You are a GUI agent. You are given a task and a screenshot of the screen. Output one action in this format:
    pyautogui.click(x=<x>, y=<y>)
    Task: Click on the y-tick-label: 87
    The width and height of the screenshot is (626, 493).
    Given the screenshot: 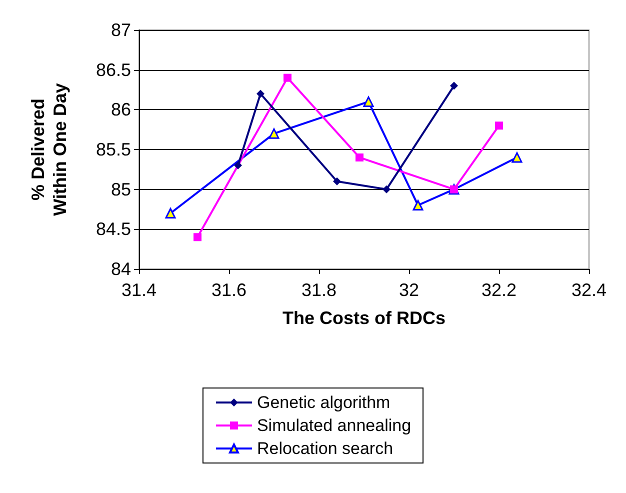 What is the action you would take?
    pyautogui.click(x=120, y=30)
    